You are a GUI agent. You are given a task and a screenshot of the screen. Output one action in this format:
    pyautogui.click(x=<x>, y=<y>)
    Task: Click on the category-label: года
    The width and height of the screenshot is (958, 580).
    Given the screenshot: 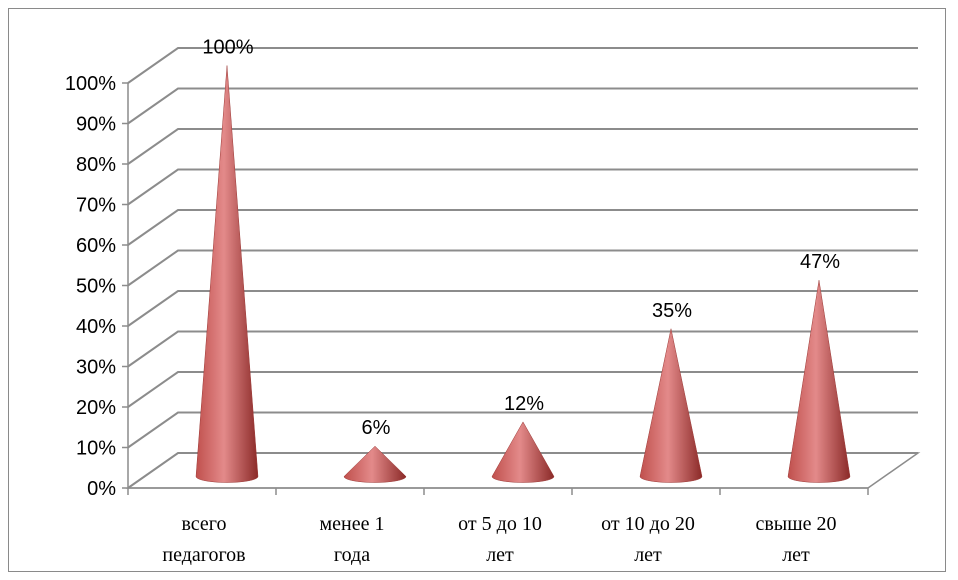 What is the action you would take?
    pyautogui.click(x=352, y=555)
    